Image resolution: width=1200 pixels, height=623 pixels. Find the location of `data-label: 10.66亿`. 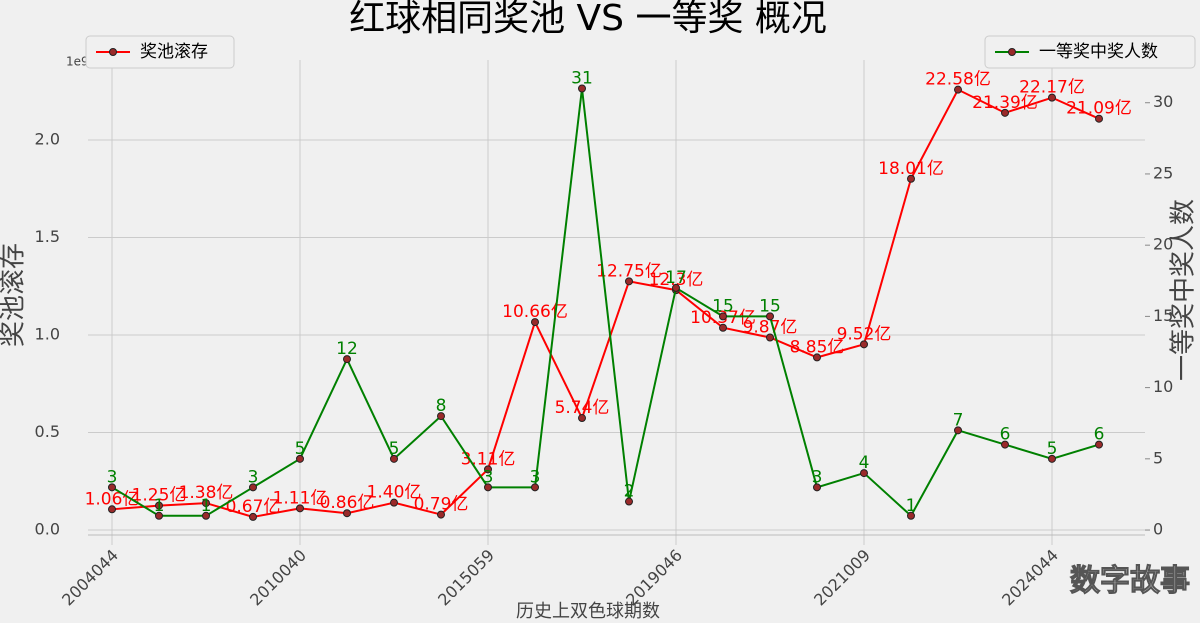

data-label: 10.66亿 is located at coordinates (535, 312).